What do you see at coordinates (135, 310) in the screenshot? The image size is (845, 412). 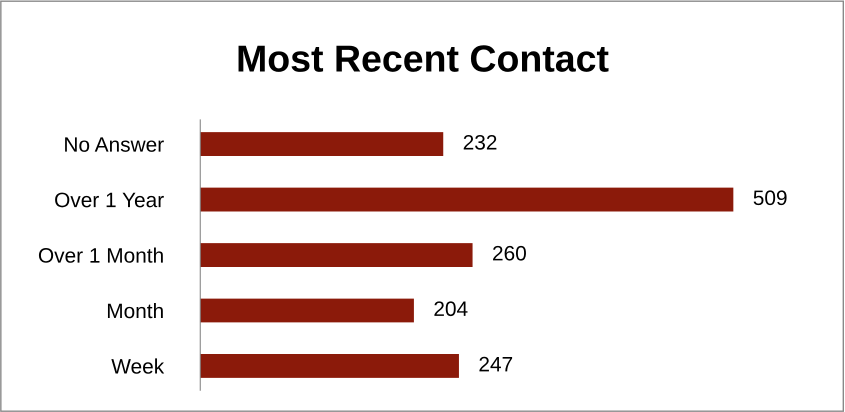 I see `y-tick-label: Month` at bounding box center [135, 310].